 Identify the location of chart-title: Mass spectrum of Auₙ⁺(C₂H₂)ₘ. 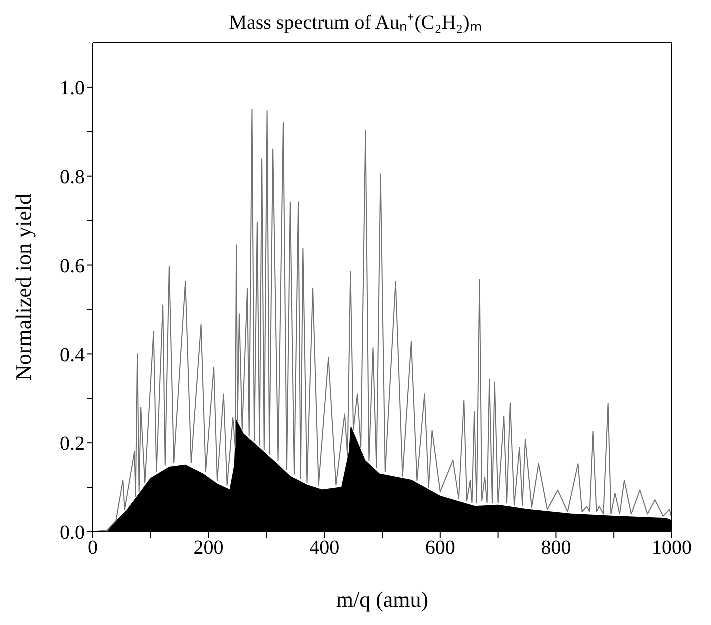
(355, 23).